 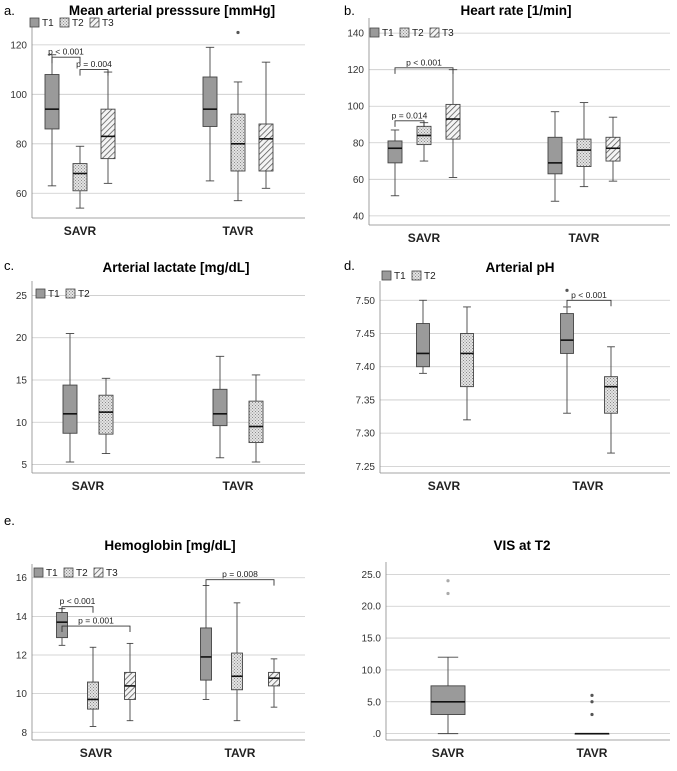 What do you see at coordinates (22, 296) in the screenshot?
I see `y-tick-label: 25` at bounding box center [22, 296].